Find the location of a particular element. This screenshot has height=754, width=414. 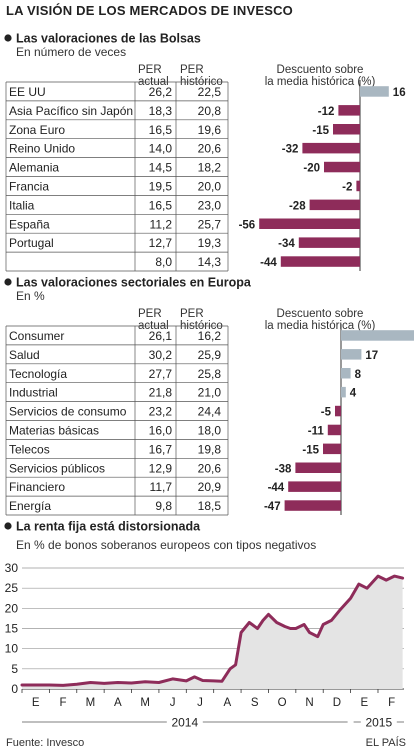

row-label: Financiero is located at coordinates (37, 487).